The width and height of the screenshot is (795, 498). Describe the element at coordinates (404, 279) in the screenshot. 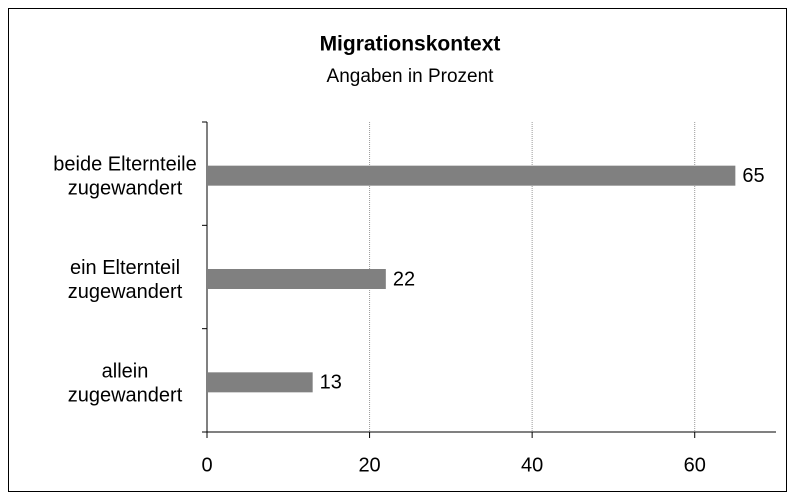

I see `data-label: 22` at that location.